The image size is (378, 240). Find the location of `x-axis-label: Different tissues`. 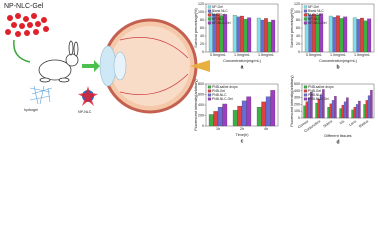

x-axis-label: Different tissues is located at coordinates (337, 136).